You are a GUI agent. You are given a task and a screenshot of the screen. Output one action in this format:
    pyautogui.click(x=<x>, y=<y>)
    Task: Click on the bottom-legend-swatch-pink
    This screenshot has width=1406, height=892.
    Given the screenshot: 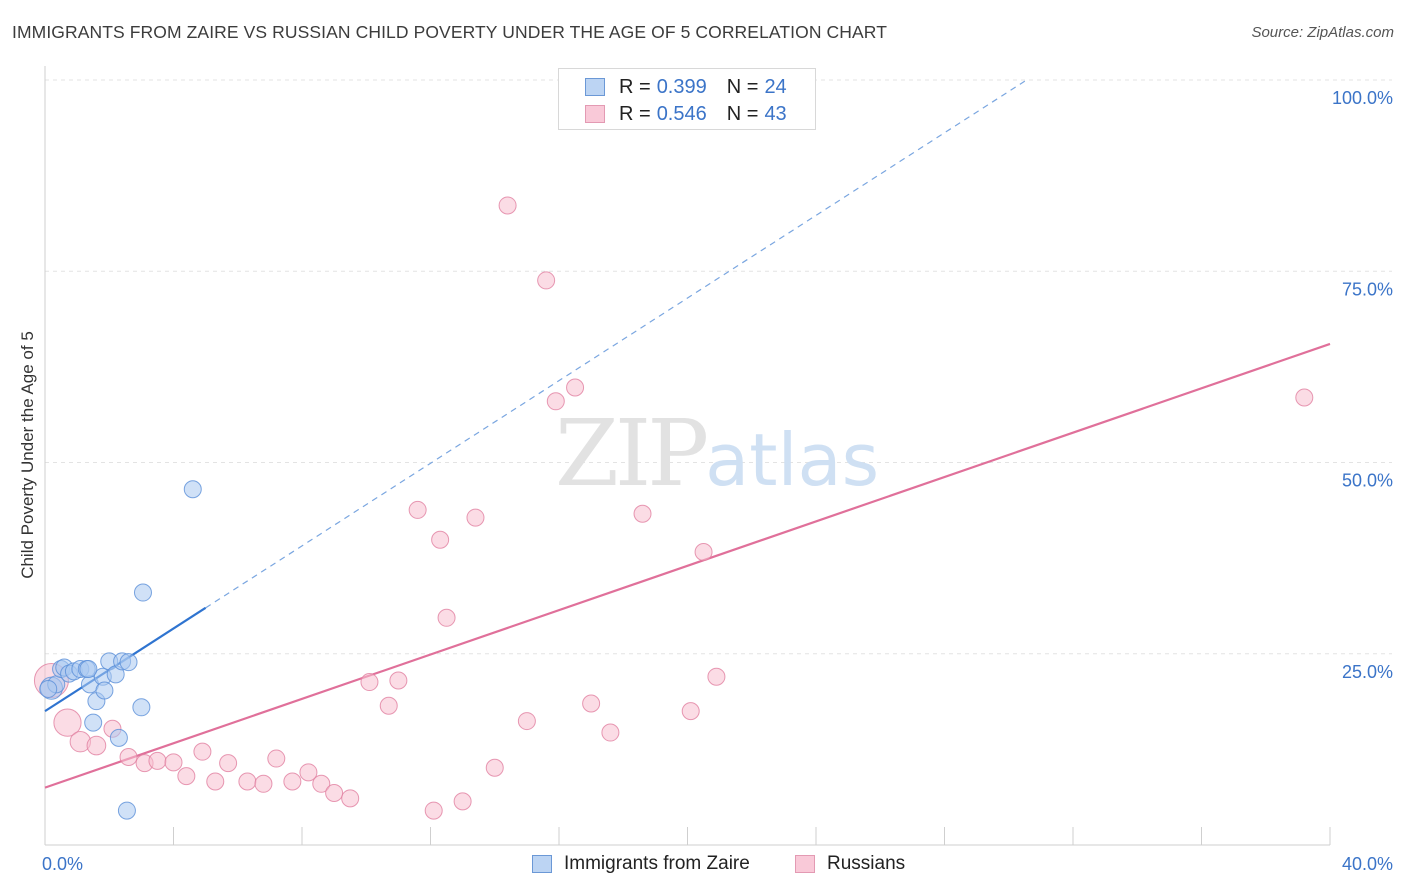 What is the action you would take?
    pyautogui.click(x=805, y=864)
    